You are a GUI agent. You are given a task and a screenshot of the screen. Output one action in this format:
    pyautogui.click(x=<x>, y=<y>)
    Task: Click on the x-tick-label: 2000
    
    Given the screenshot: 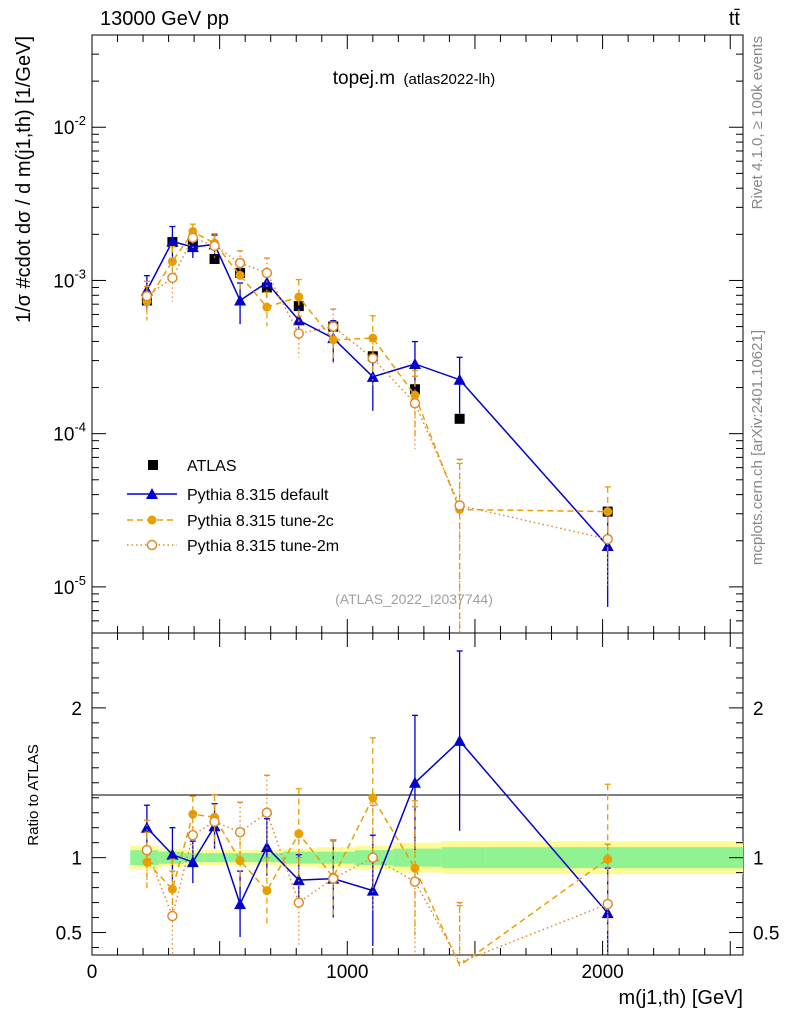 What is the action you would take?
    pyautogui.click(x=602, y=972)
    